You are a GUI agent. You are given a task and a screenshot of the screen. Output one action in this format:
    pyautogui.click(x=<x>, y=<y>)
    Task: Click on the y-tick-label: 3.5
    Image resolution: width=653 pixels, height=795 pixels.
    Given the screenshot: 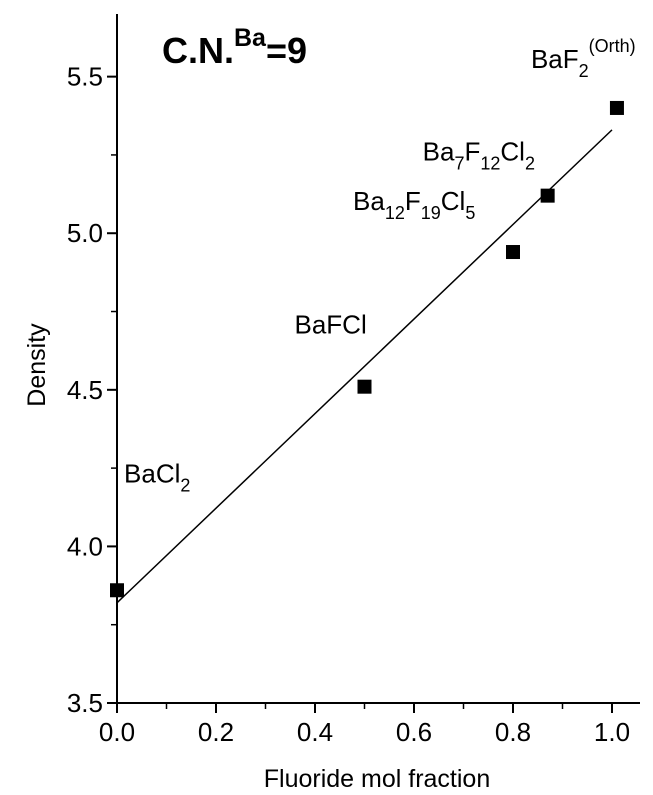 What is the action you would take?
    pyautogui.click(x=85, y=703)
    